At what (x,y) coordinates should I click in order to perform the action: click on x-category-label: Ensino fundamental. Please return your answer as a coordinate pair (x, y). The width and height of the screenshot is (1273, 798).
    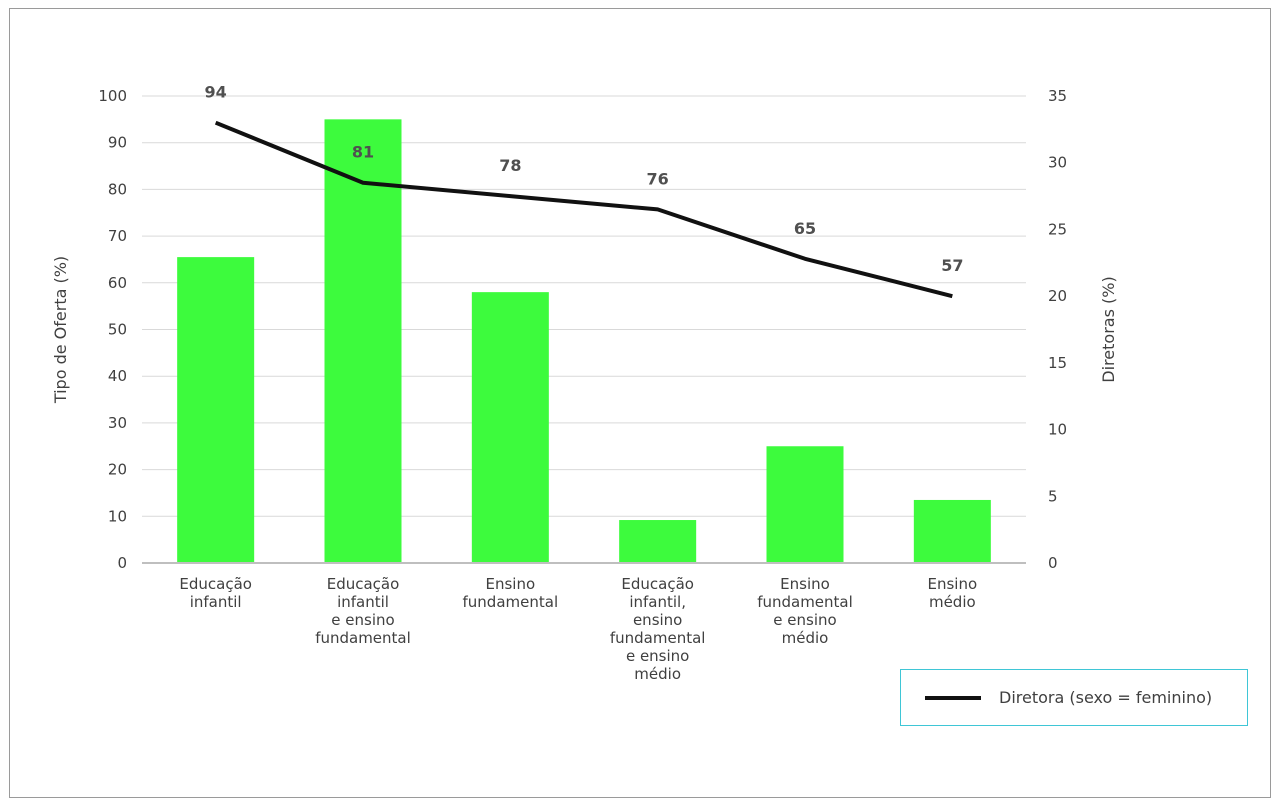
    Looking at the image, I should click on (511, 593).